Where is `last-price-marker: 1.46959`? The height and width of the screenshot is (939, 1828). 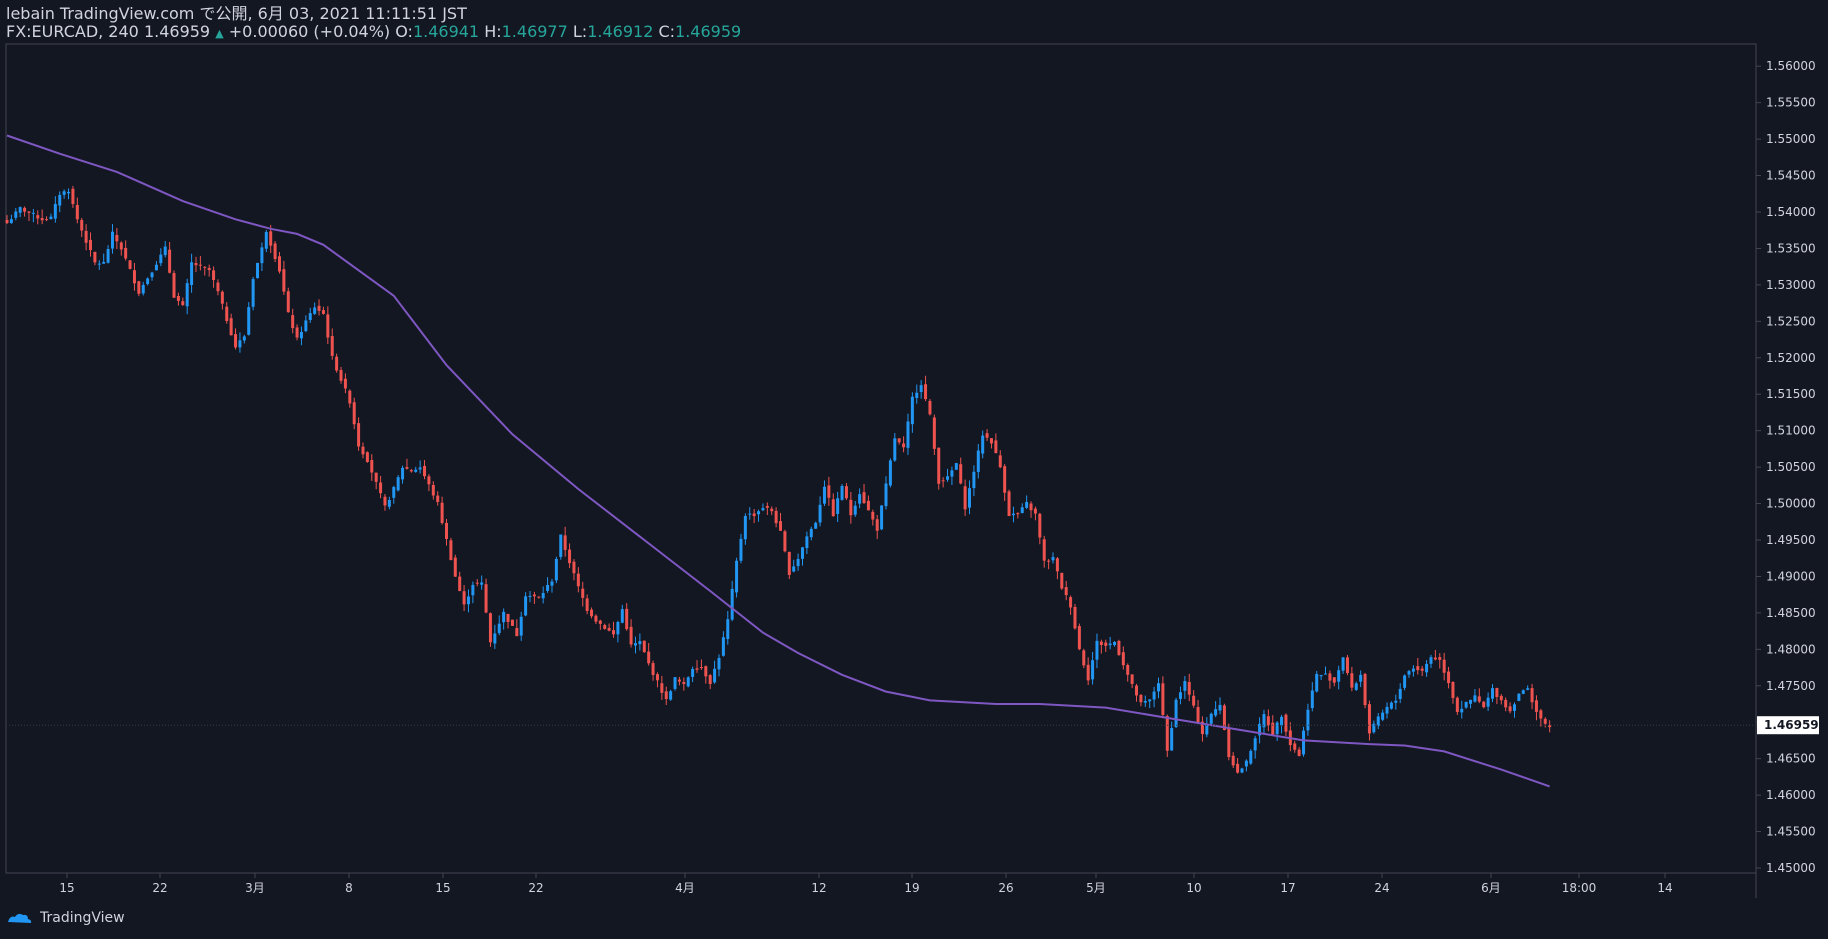
last-price-marker: 1.46959 is located at coordinates (1788, 725).